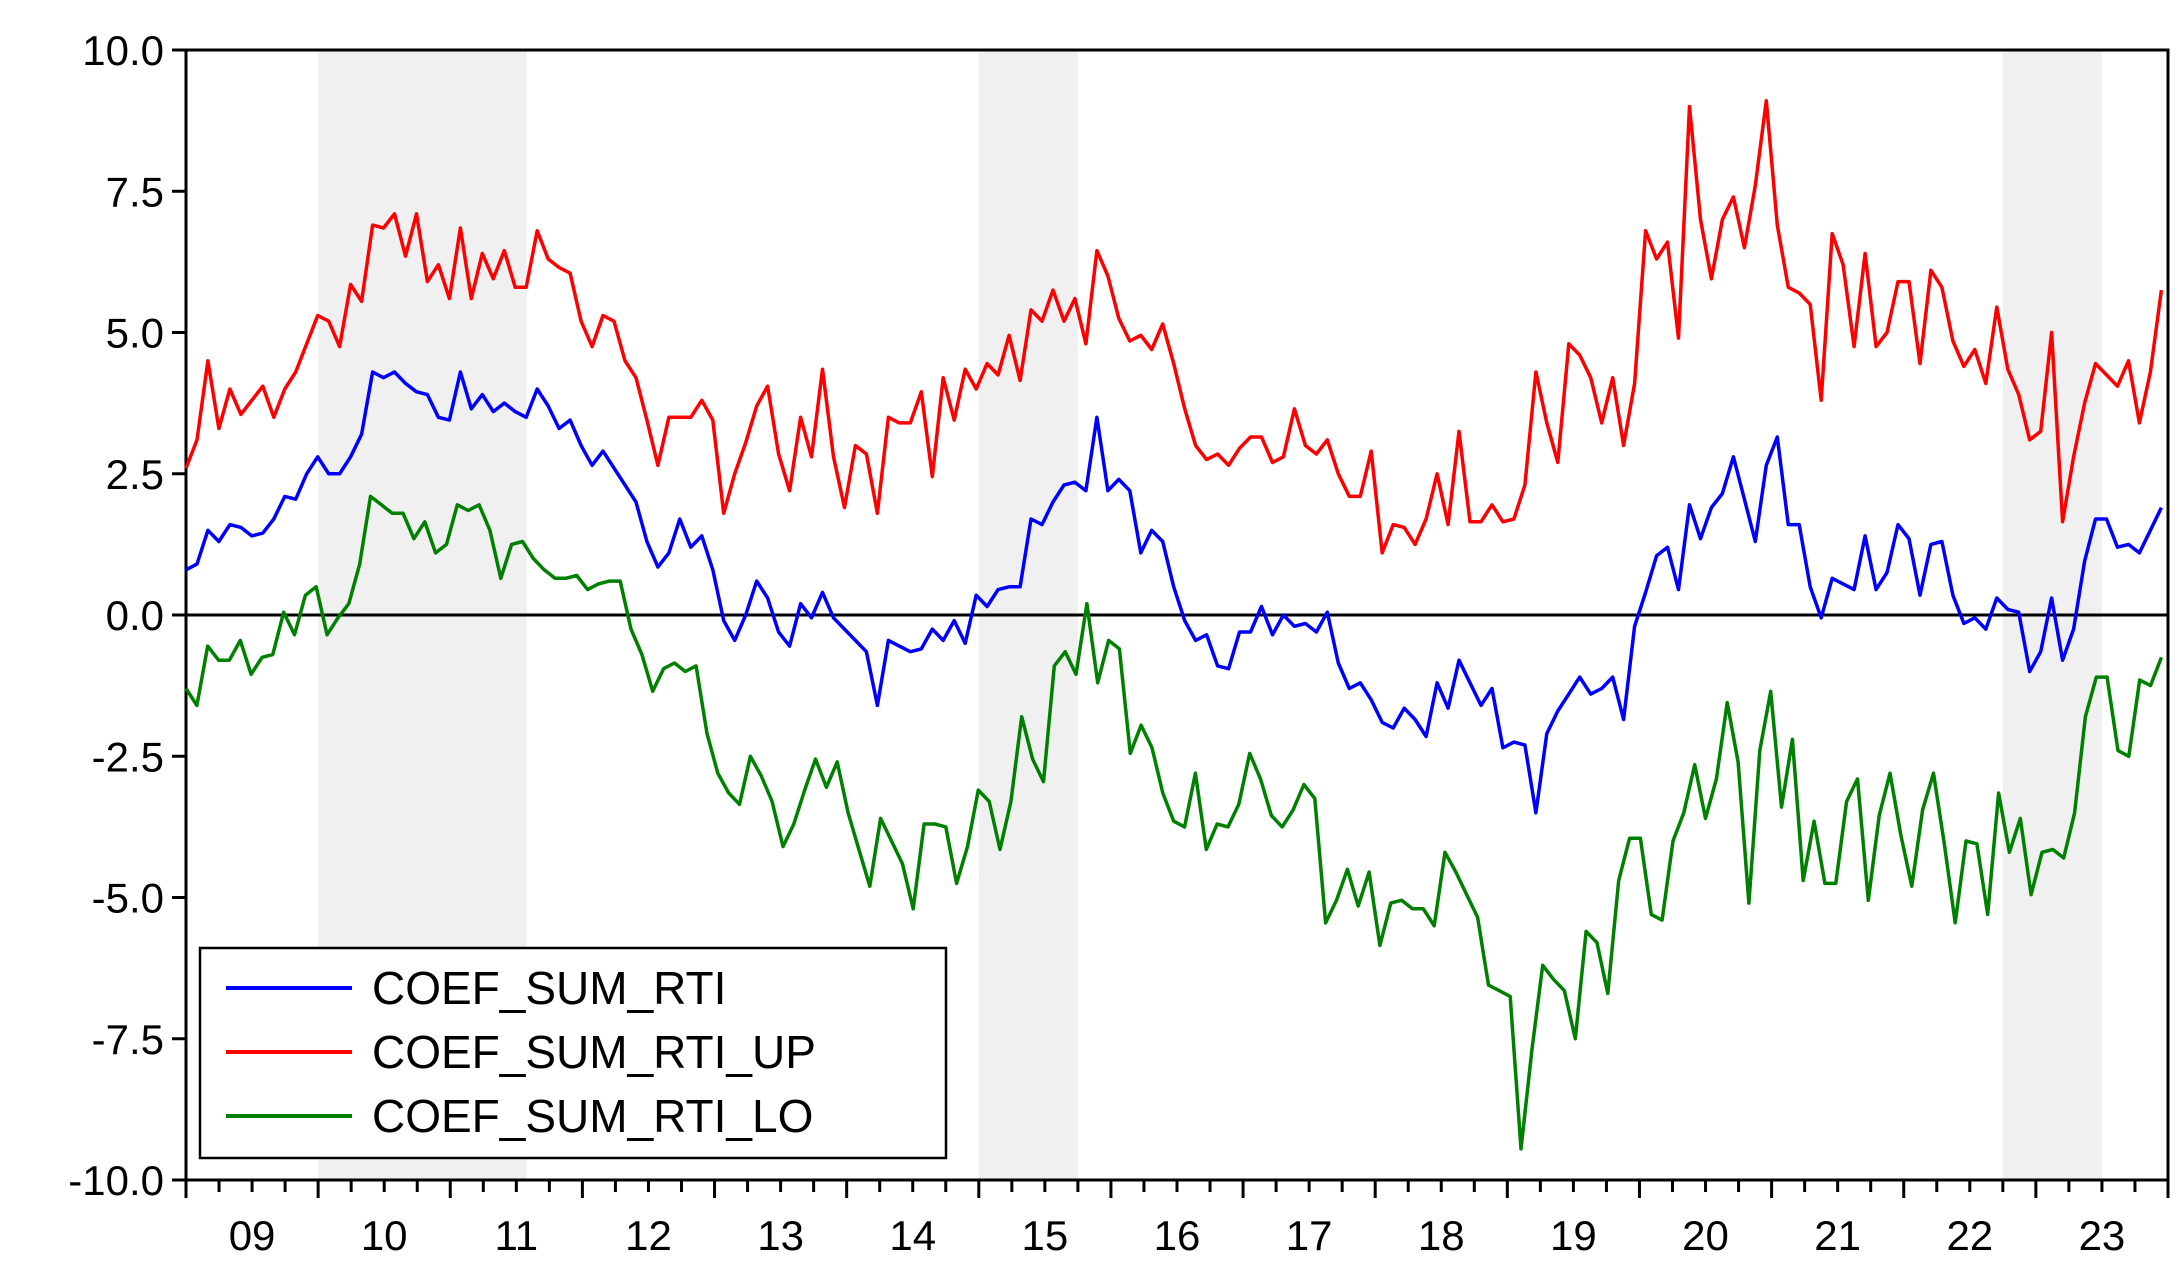 This screenshot has width=2183, height=1284. Describe the element at coordinates (592, 1116) in the screenshot. I see `legend-label-rti-lo: COEF_SUM_RTI_LO` at that location.